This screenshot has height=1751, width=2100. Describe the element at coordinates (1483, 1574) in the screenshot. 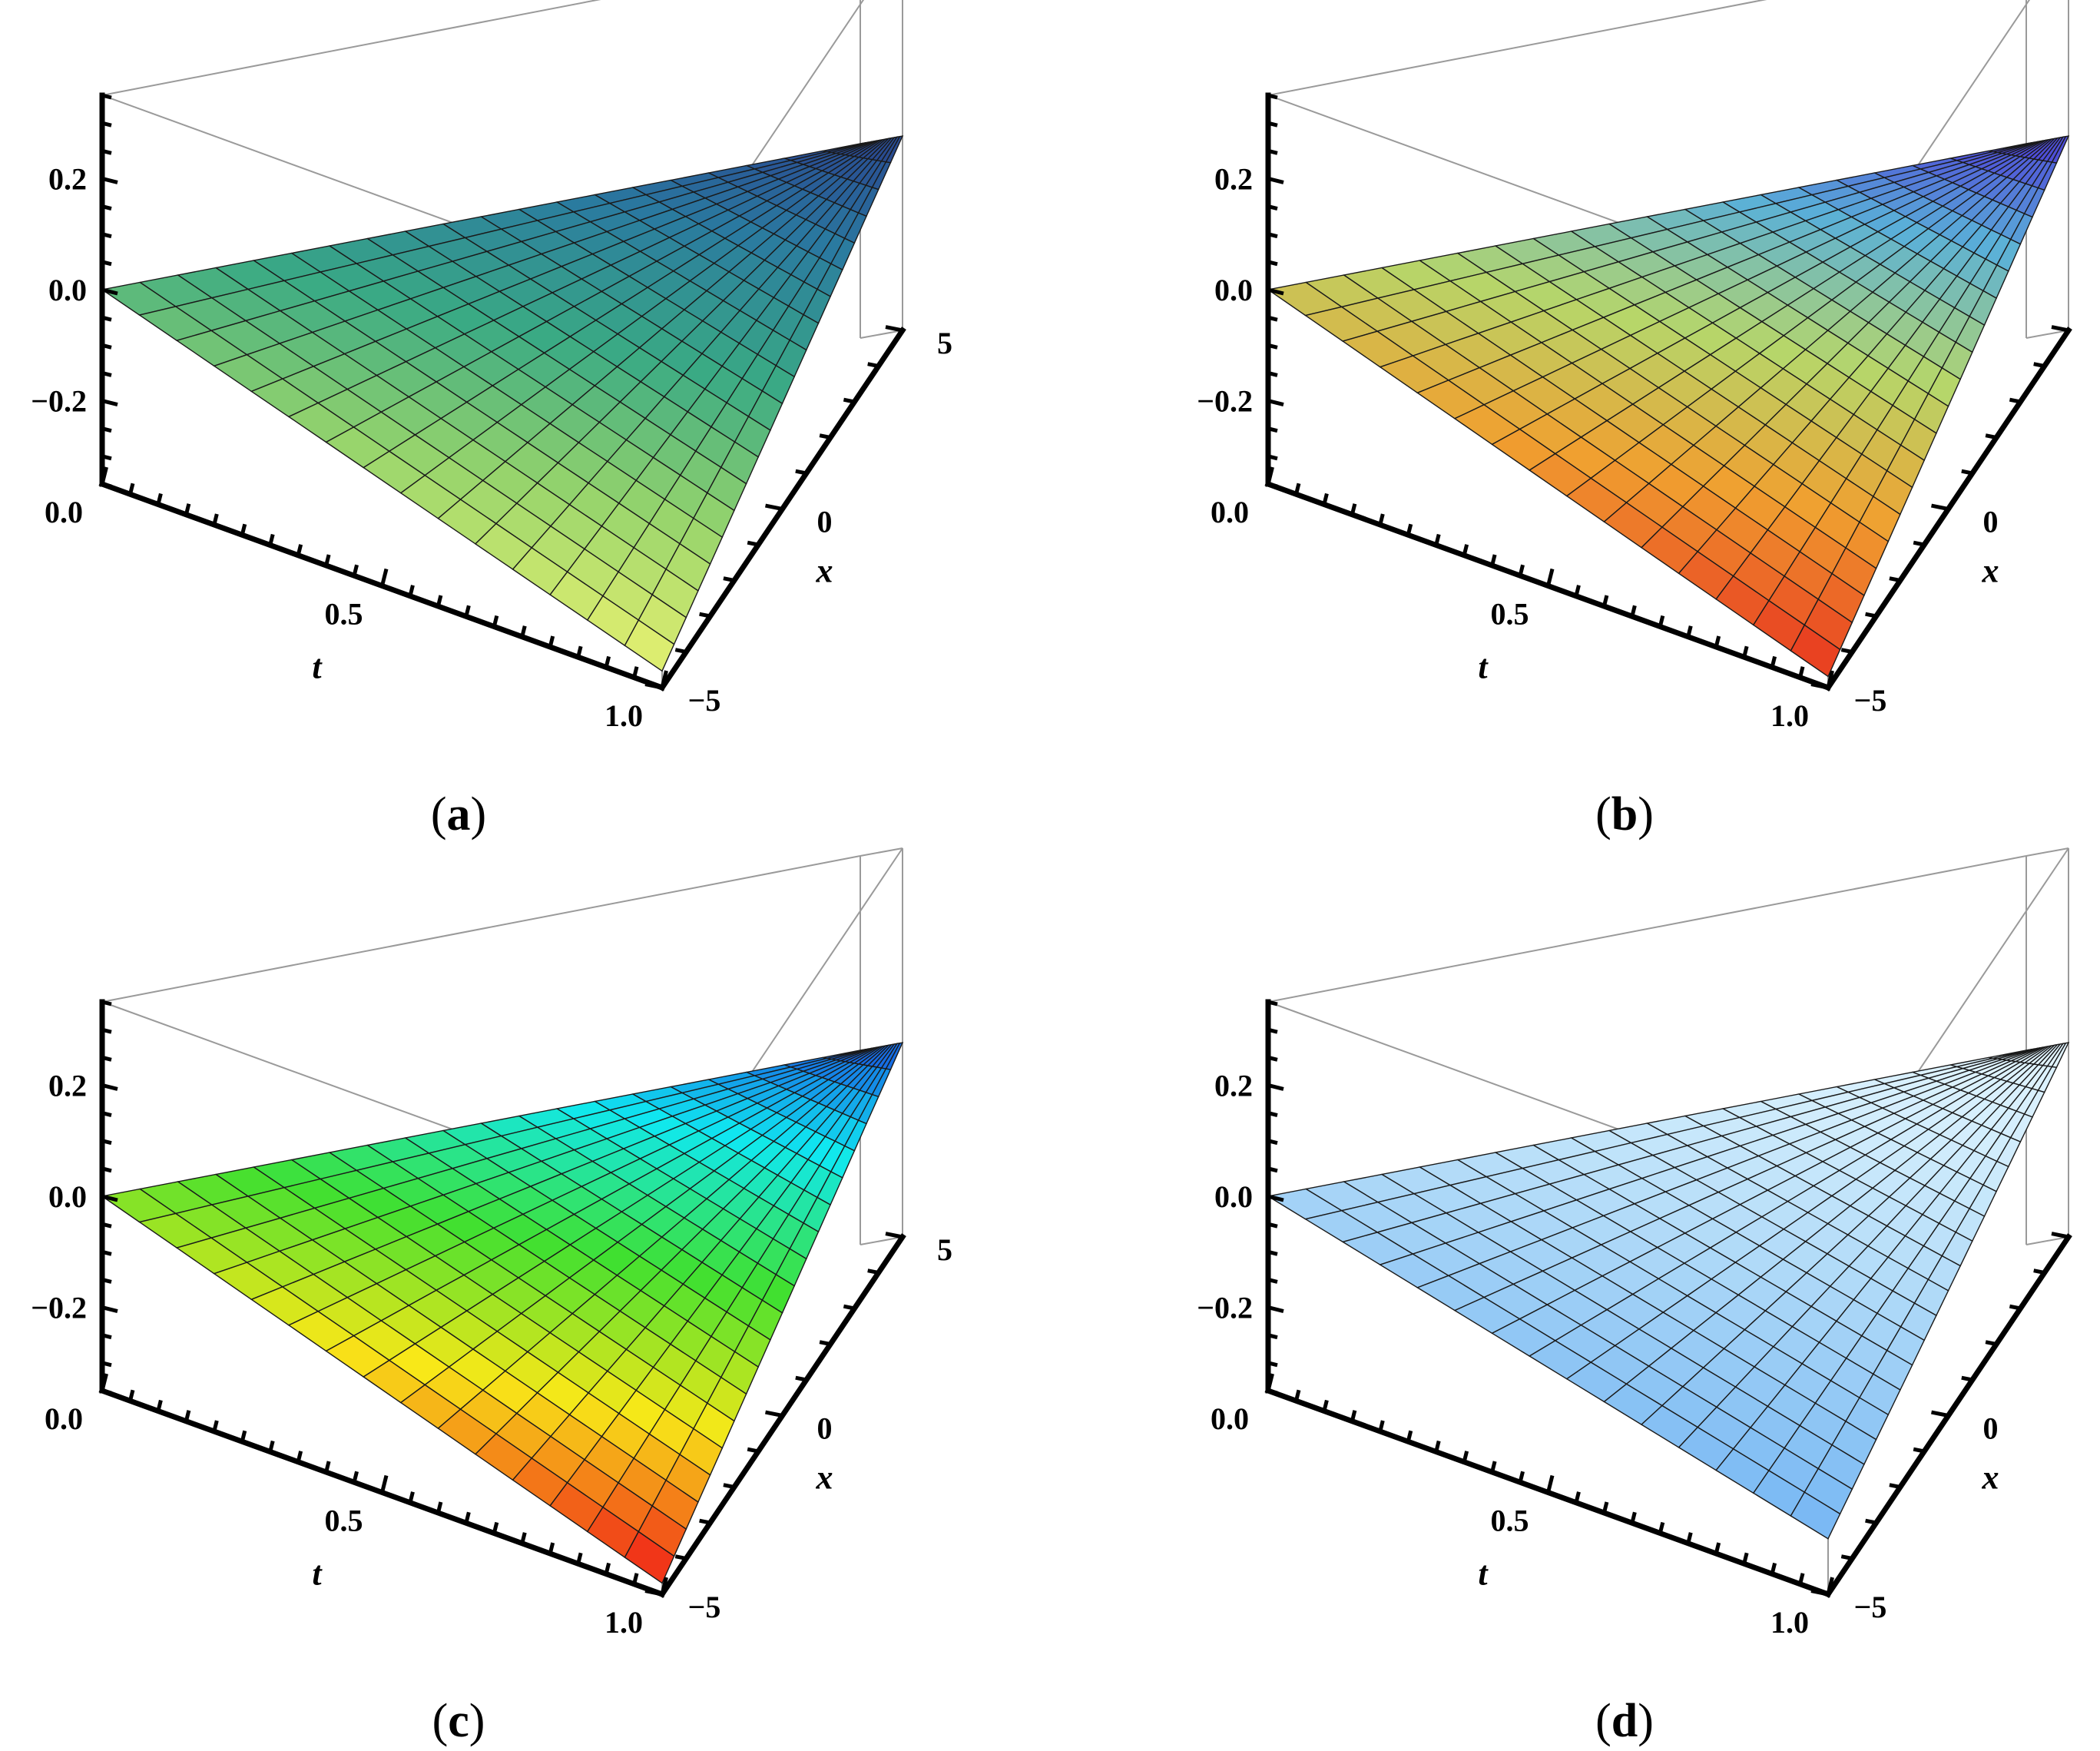

I see `t-axis-name: t` at that location.